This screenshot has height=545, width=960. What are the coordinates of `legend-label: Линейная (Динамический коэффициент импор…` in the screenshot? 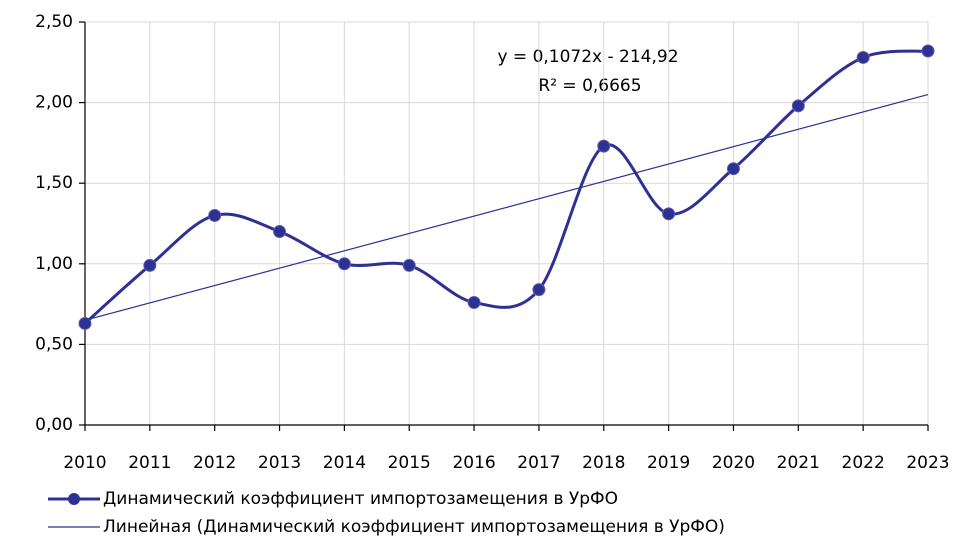 It's located at (414, 527).